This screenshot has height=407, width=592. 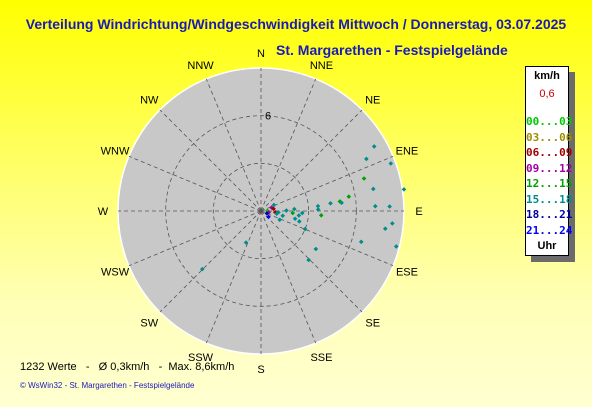 What do you see at coordinates (418, 212) in the screenshot?
I see `direction-label: E` at bounding box center [418, 212].